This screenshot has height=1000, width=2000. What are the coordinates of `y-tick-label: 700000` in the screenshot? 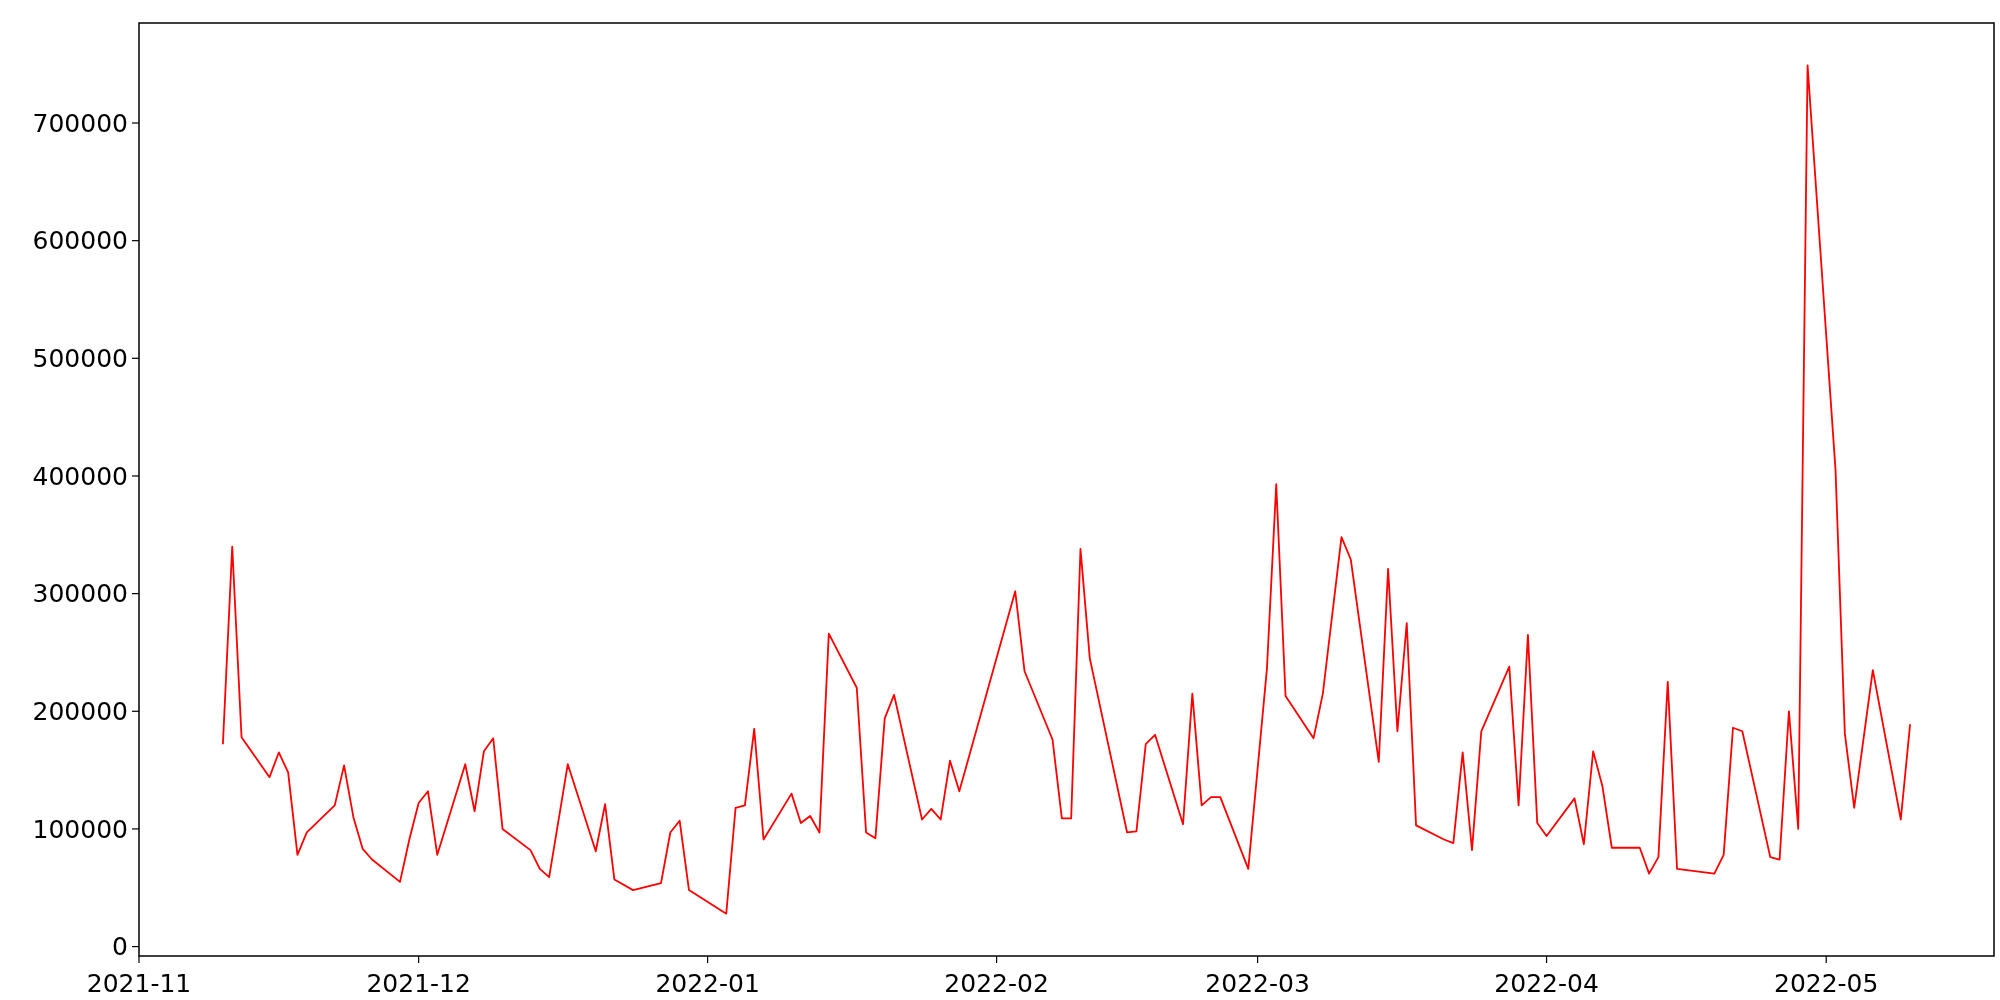 It's located at (80, 123).